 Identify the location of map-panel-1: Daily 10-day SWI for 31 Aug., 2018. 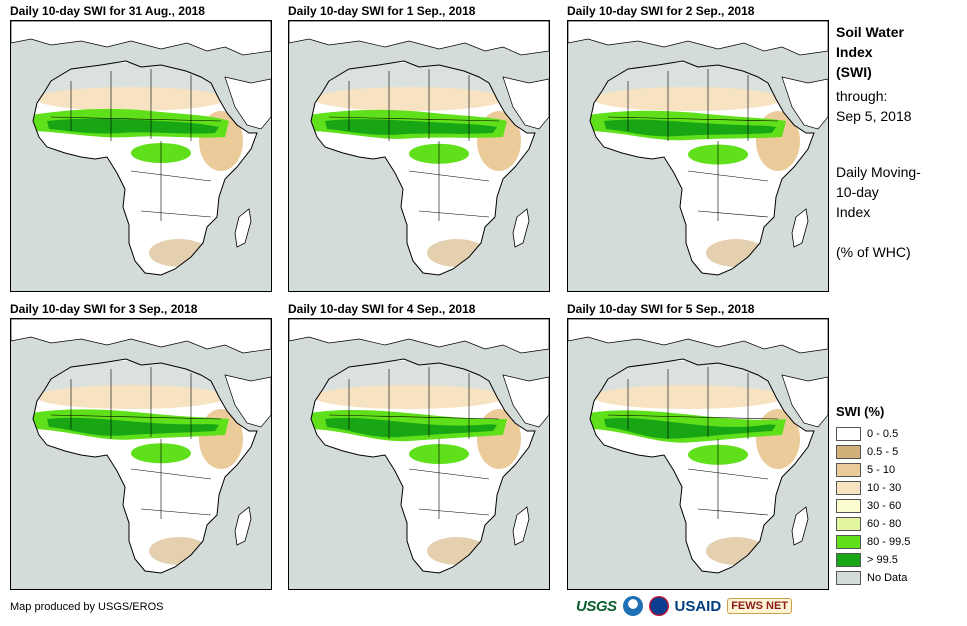
(141, 149).